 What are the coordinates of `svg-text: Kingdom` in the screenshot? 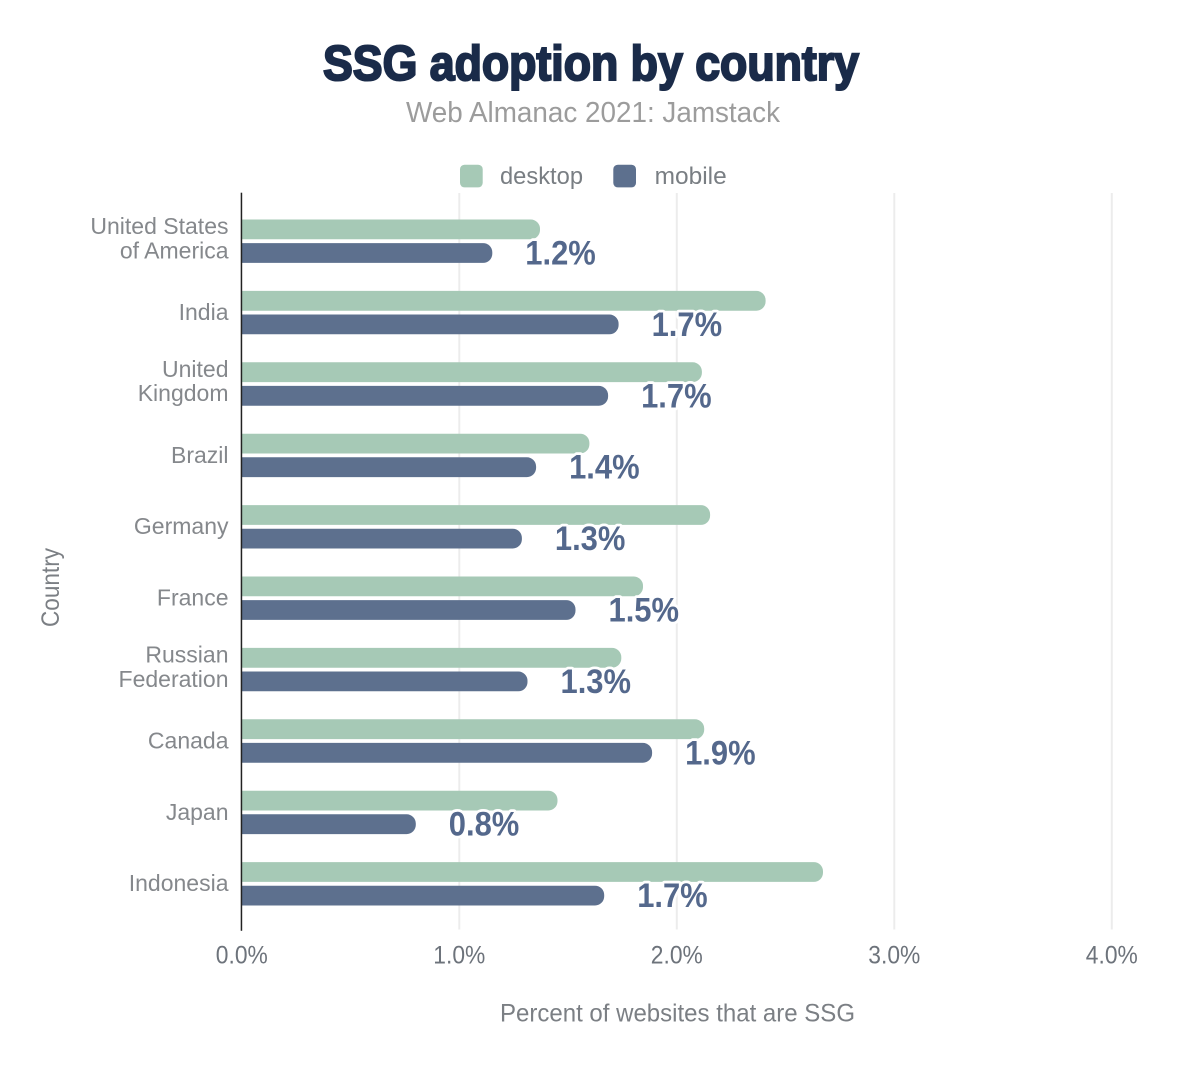 It's located at (183, 393).